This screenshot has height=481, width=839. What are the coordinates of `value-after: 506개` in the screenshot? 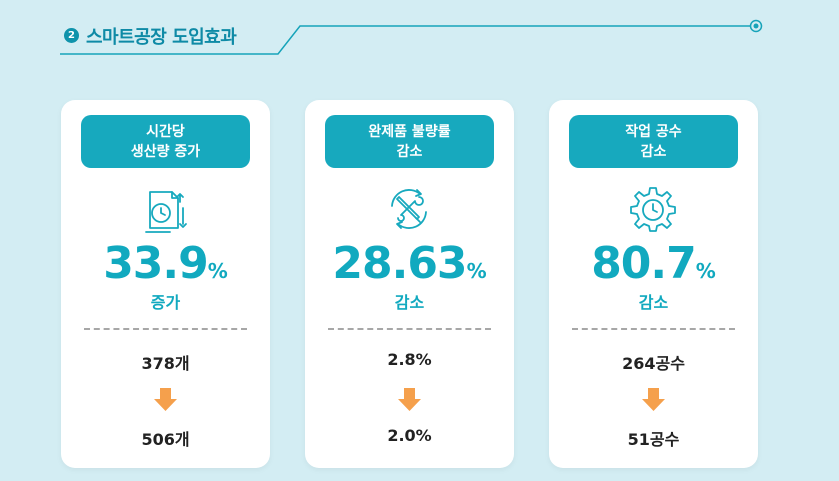 It's located at (165, 439).